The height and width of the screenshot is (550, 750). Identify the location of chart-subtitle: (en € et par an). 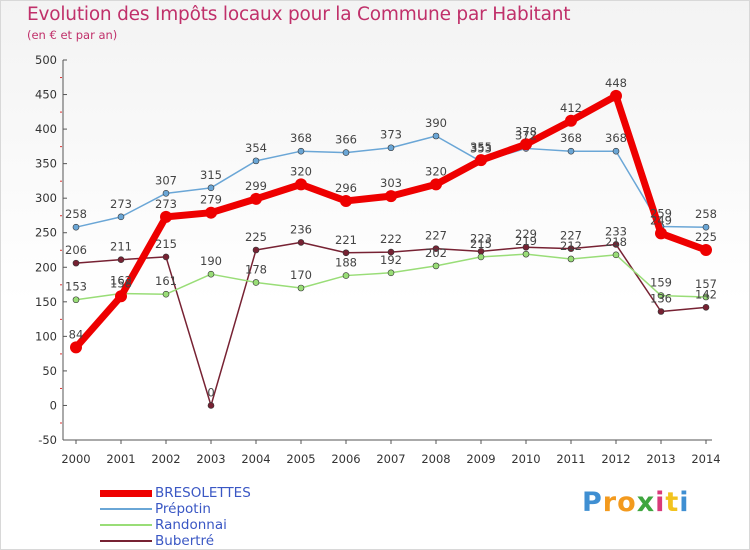
(72, 35).